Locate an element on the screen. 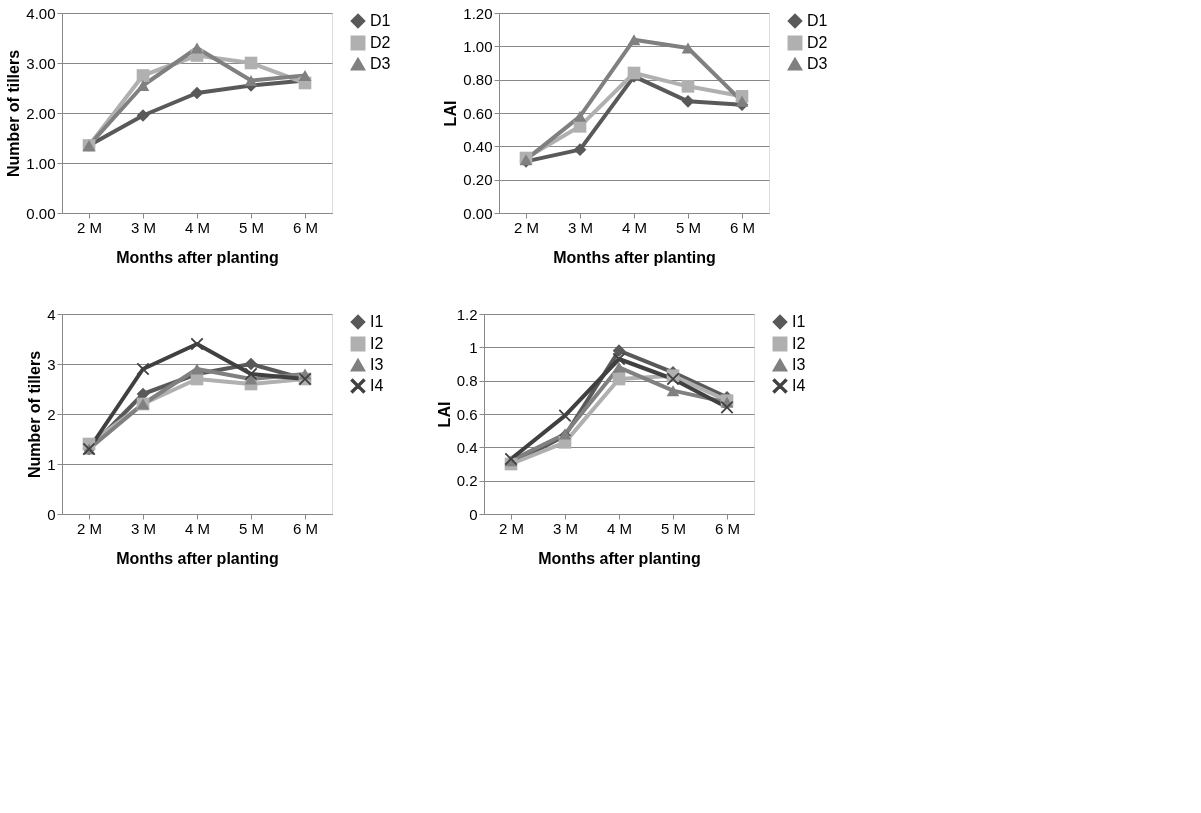 The width and height of the screenshot is (1201, 813). y-tick-label: 0.20 is located at coordinates (478, 180).